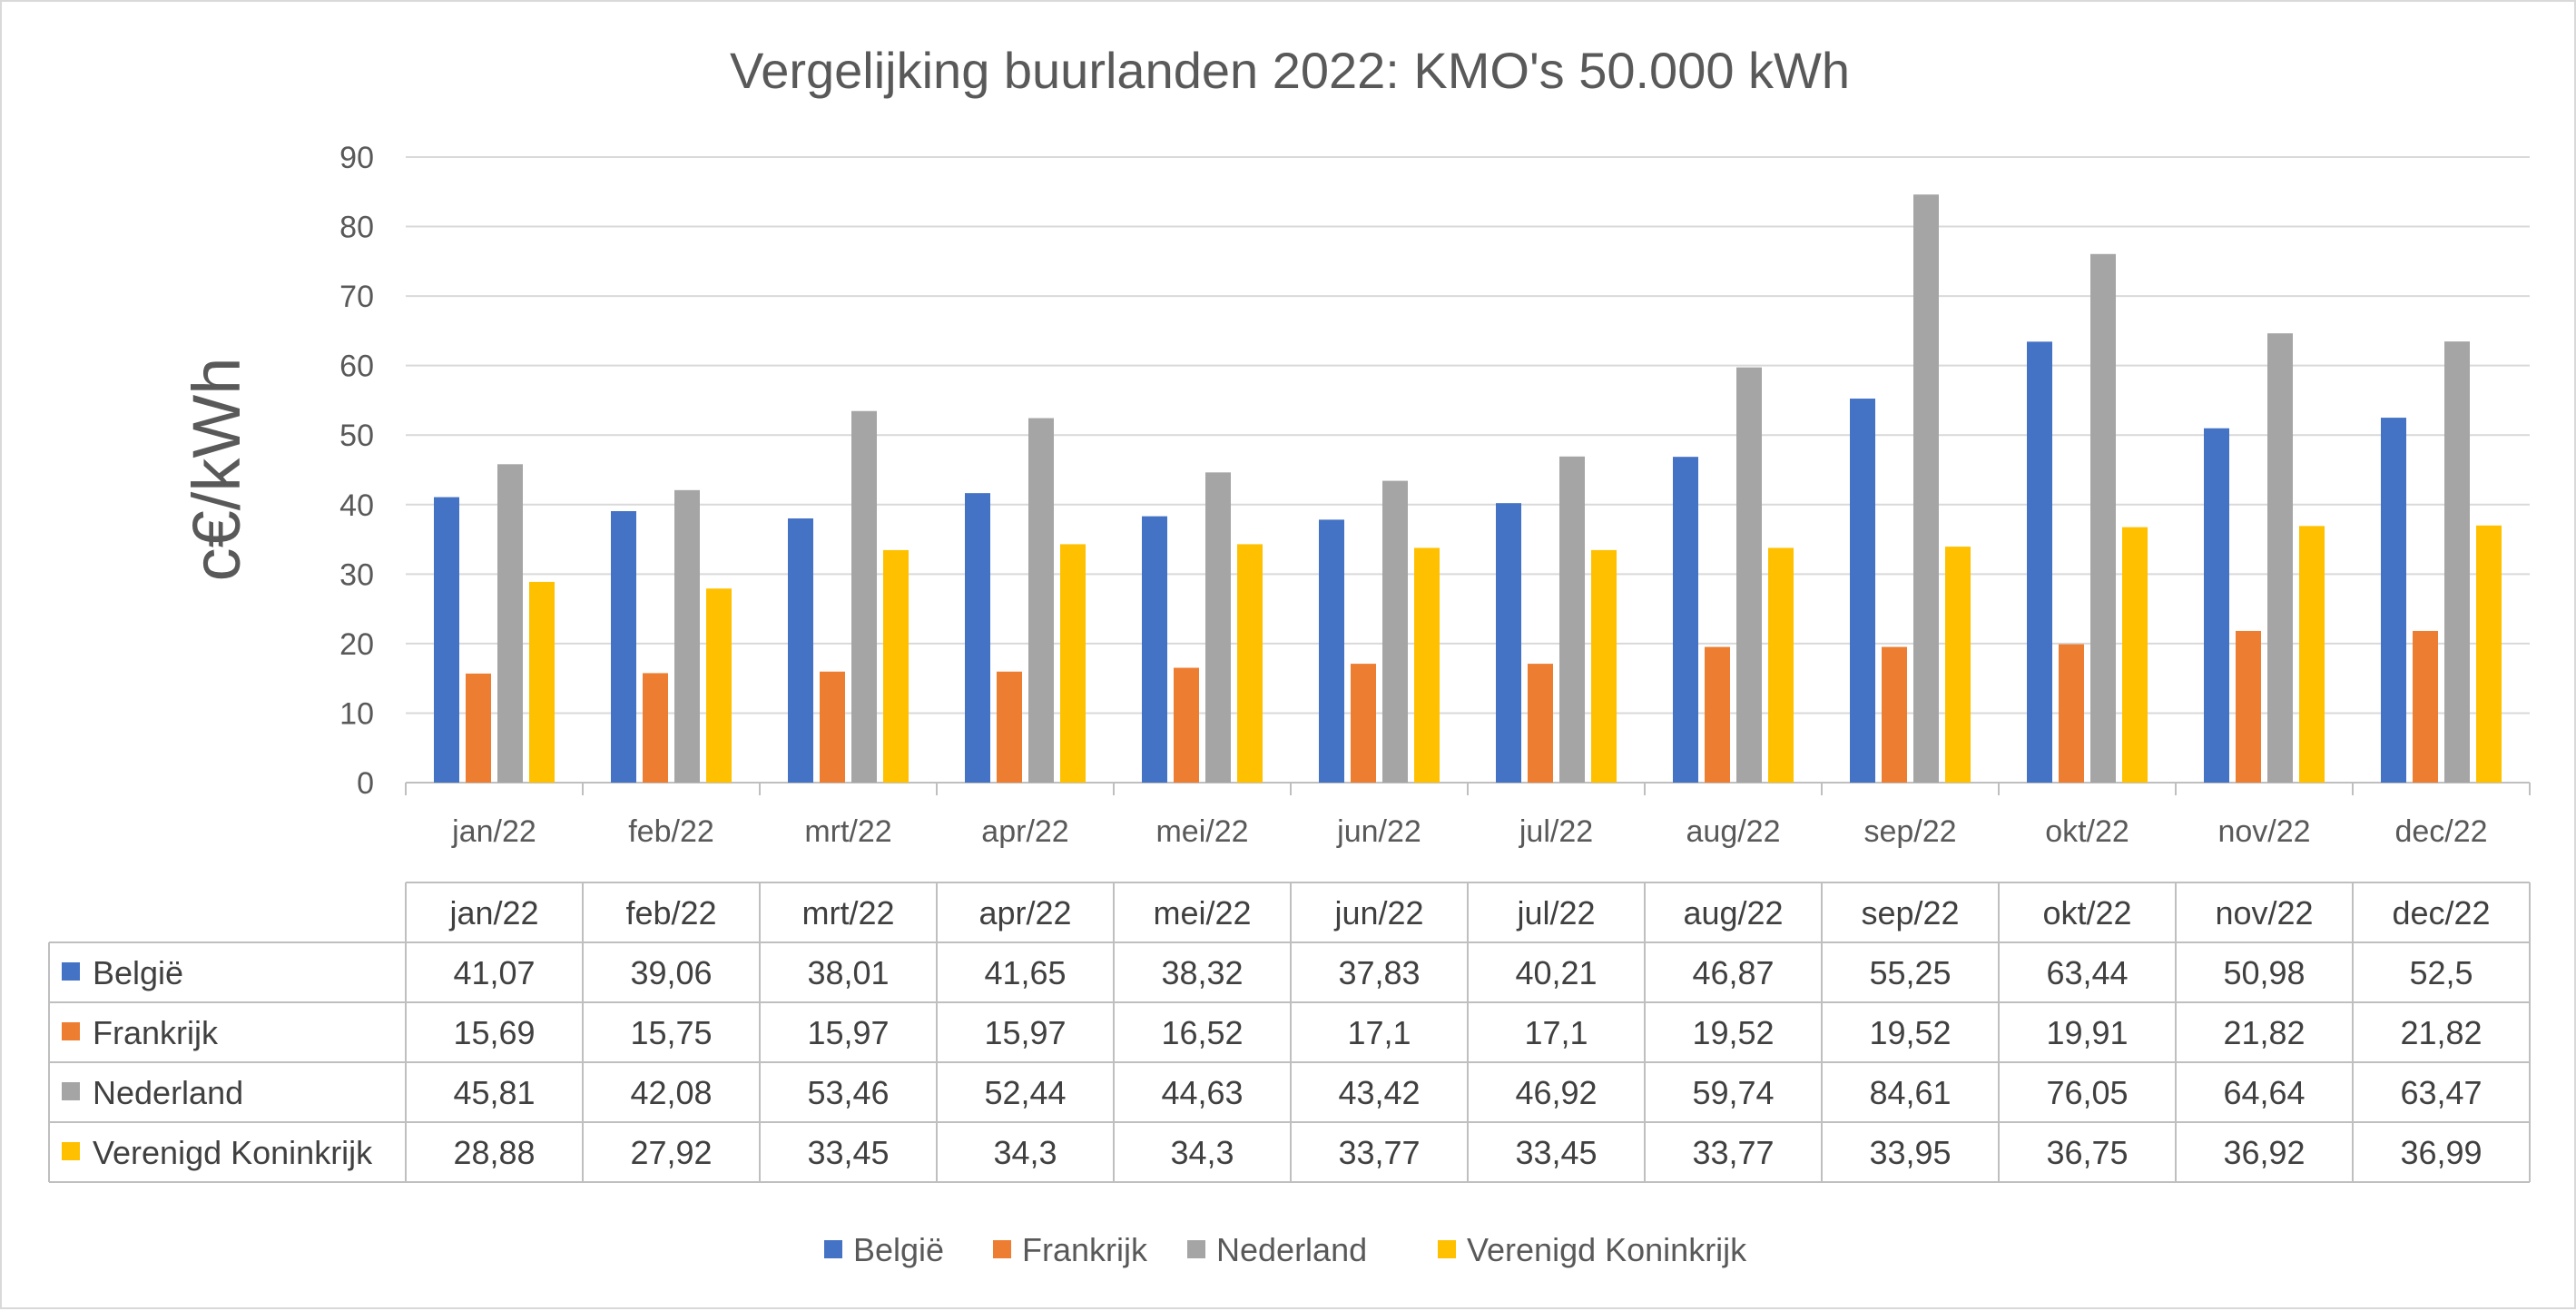 The height and width of the screenshot is (1311, 2576). Describe the element at coordinates (2441, 1152) in the screenshot. I see `table-cell: 36,99` at that location.